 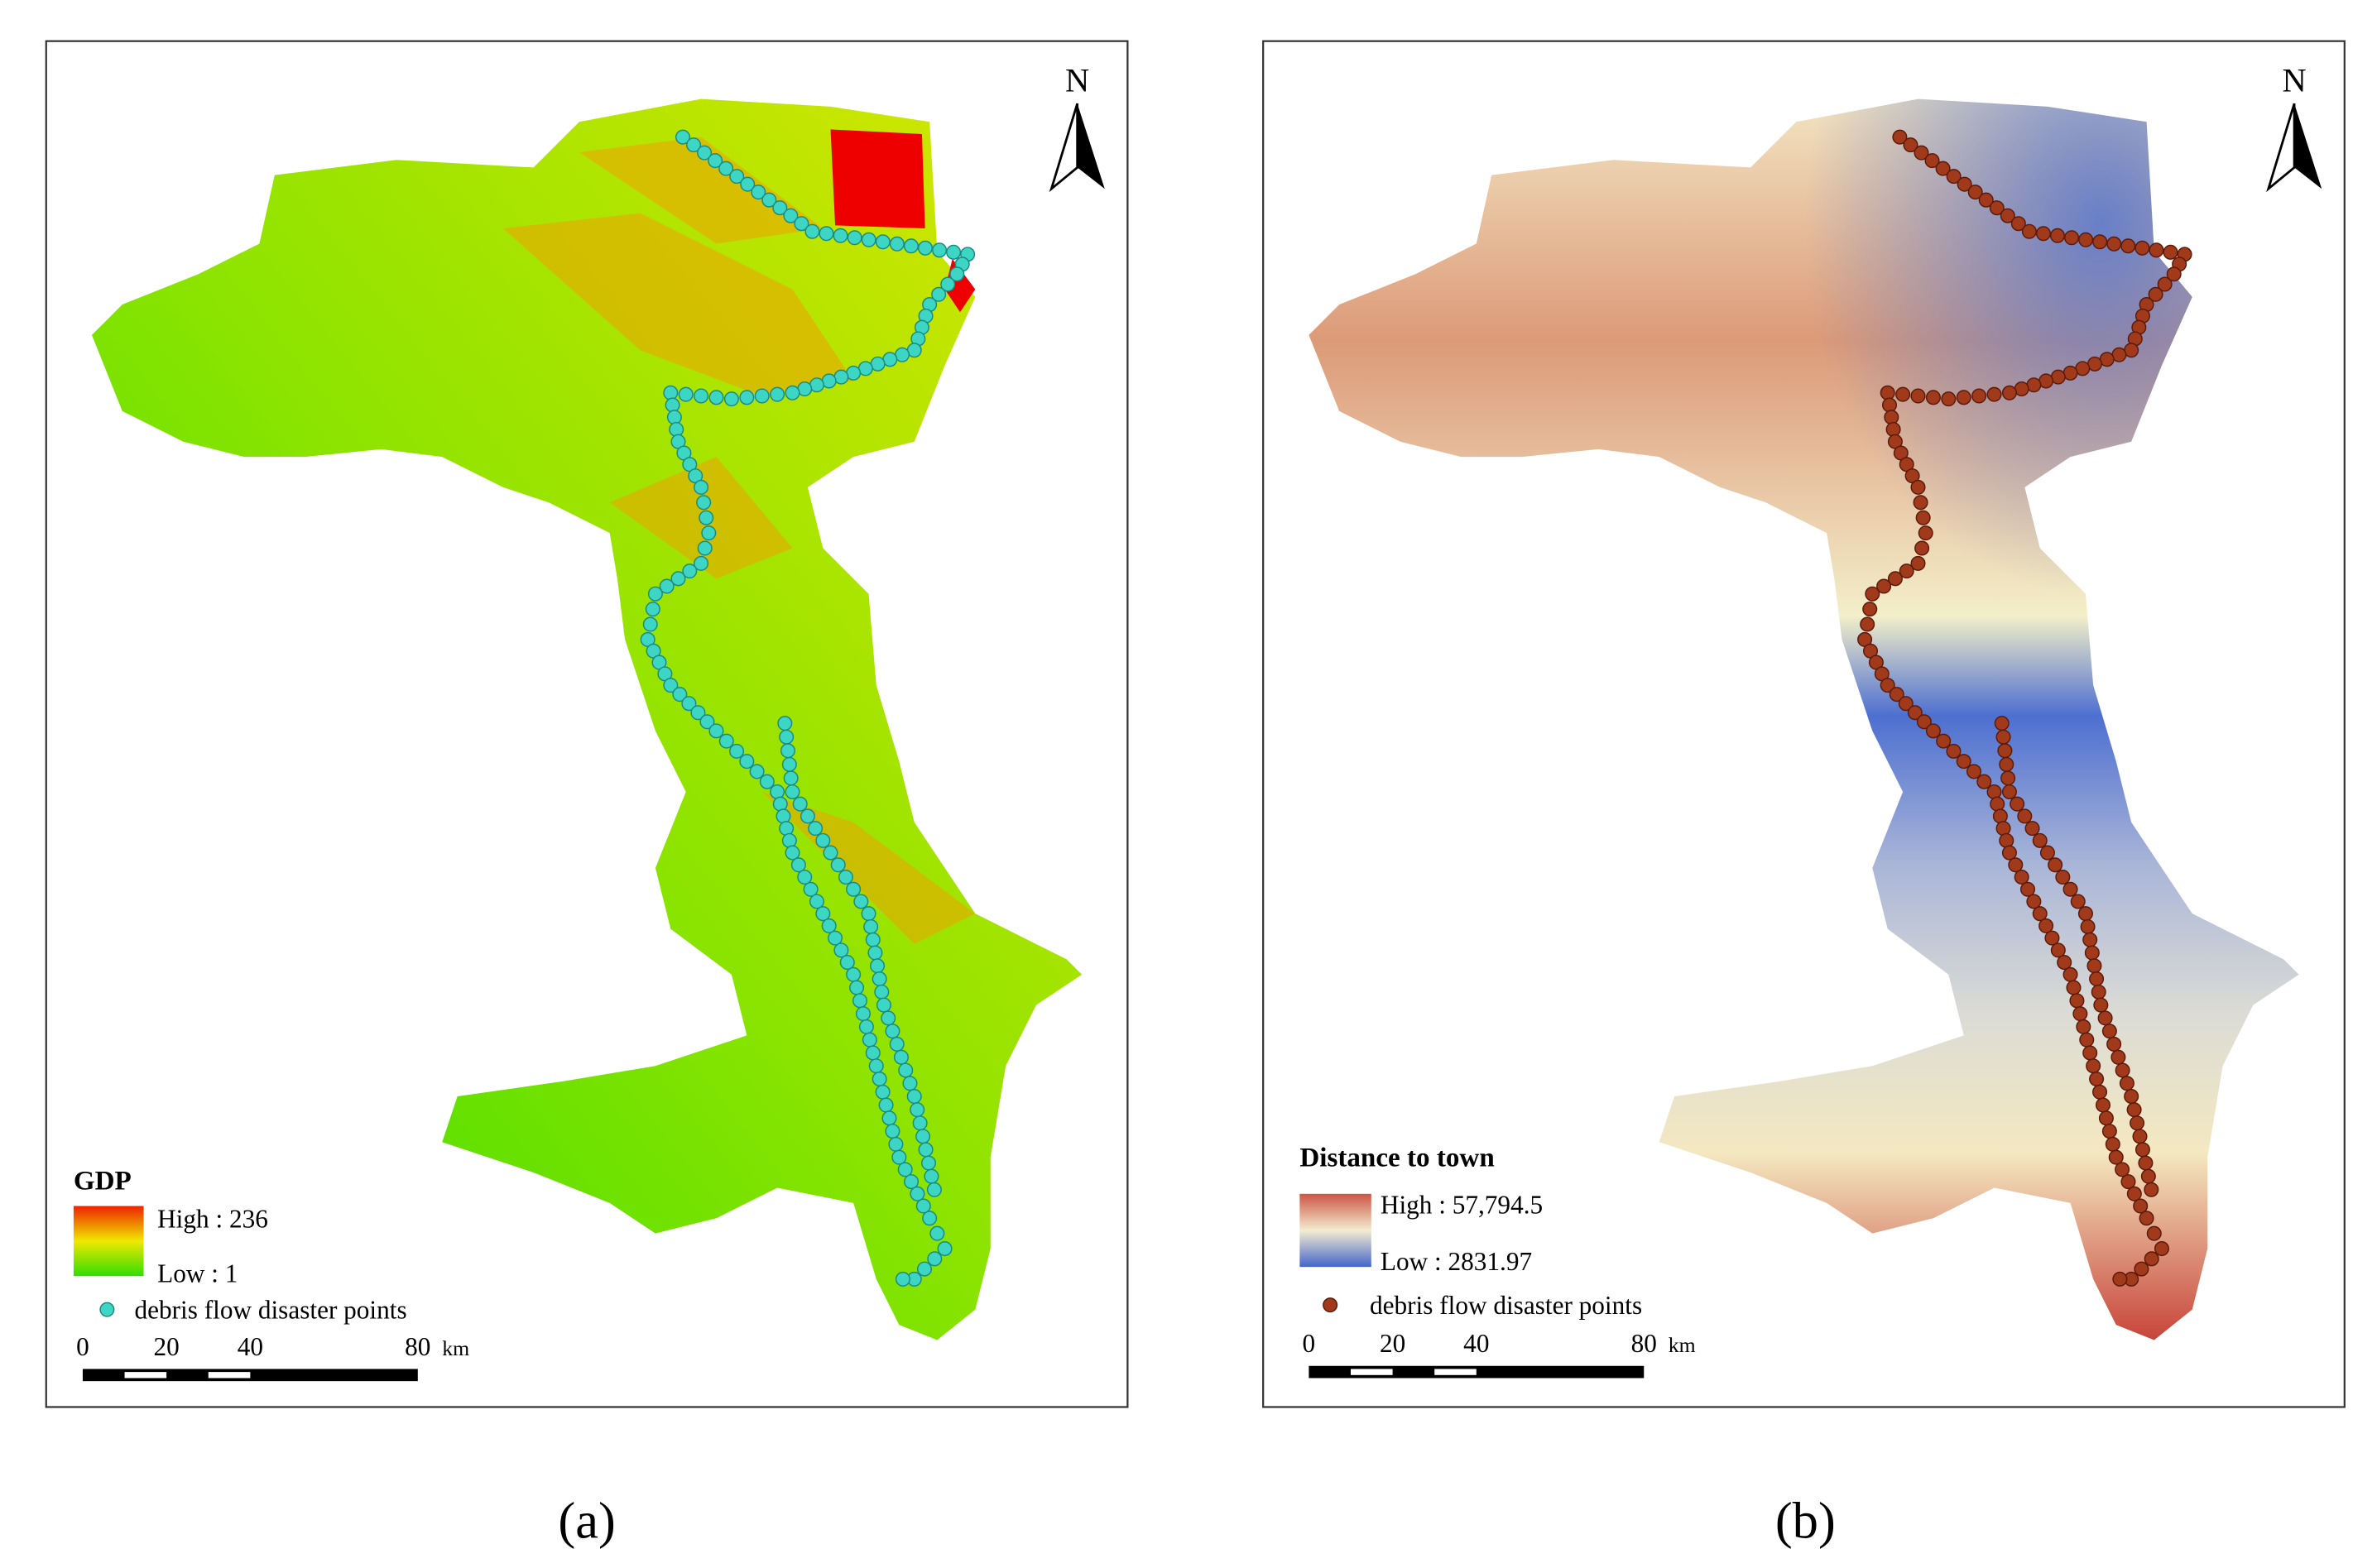 What do you see at coordinates (198, 1274) in the screenshot?
I see `legend-low: Low : 1` at bounding box center [198, 1274].